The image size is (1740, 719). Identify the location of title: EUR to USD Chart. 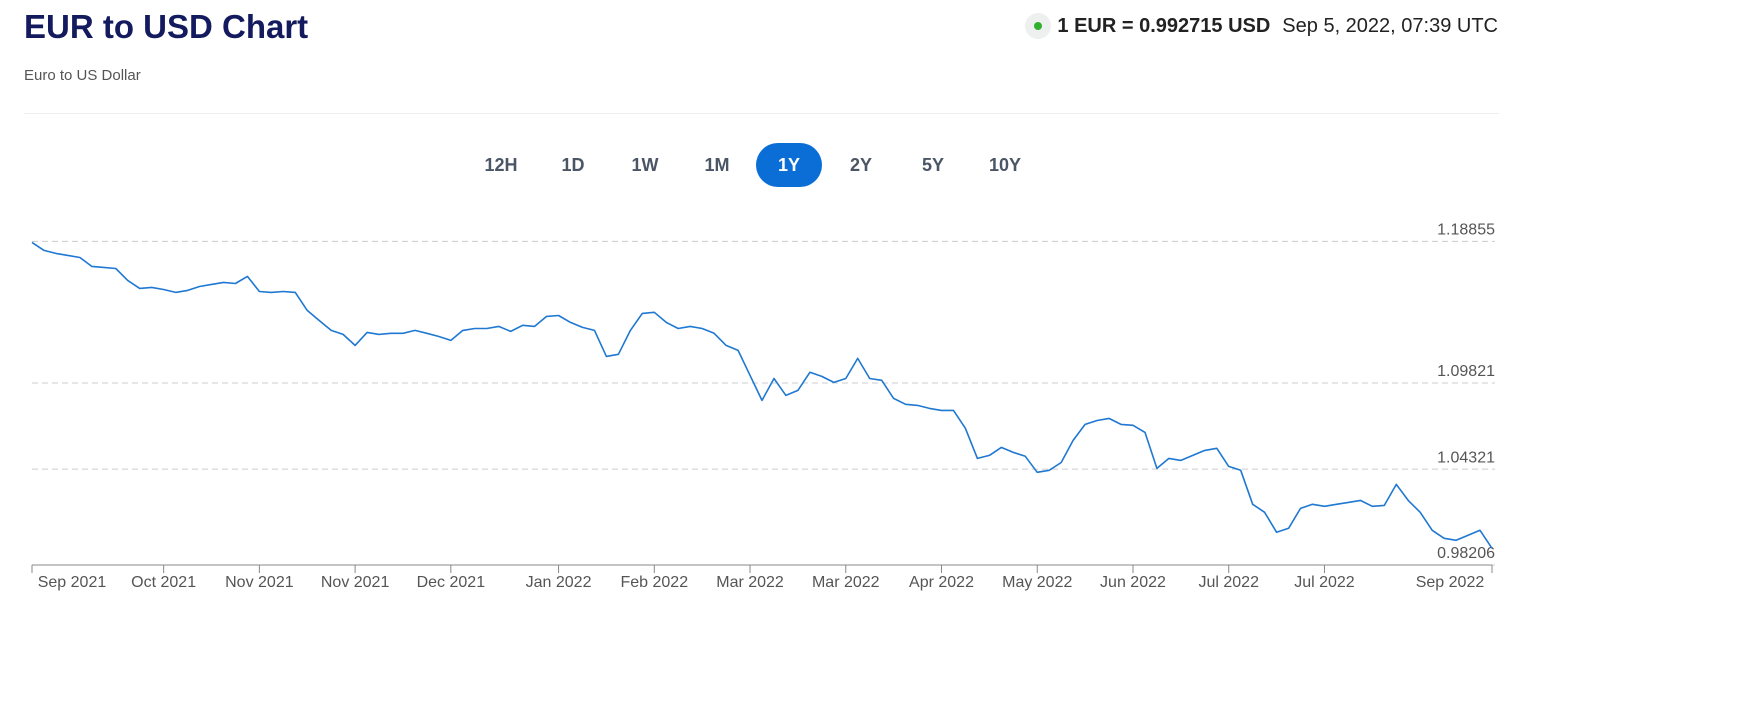
(166, 26).